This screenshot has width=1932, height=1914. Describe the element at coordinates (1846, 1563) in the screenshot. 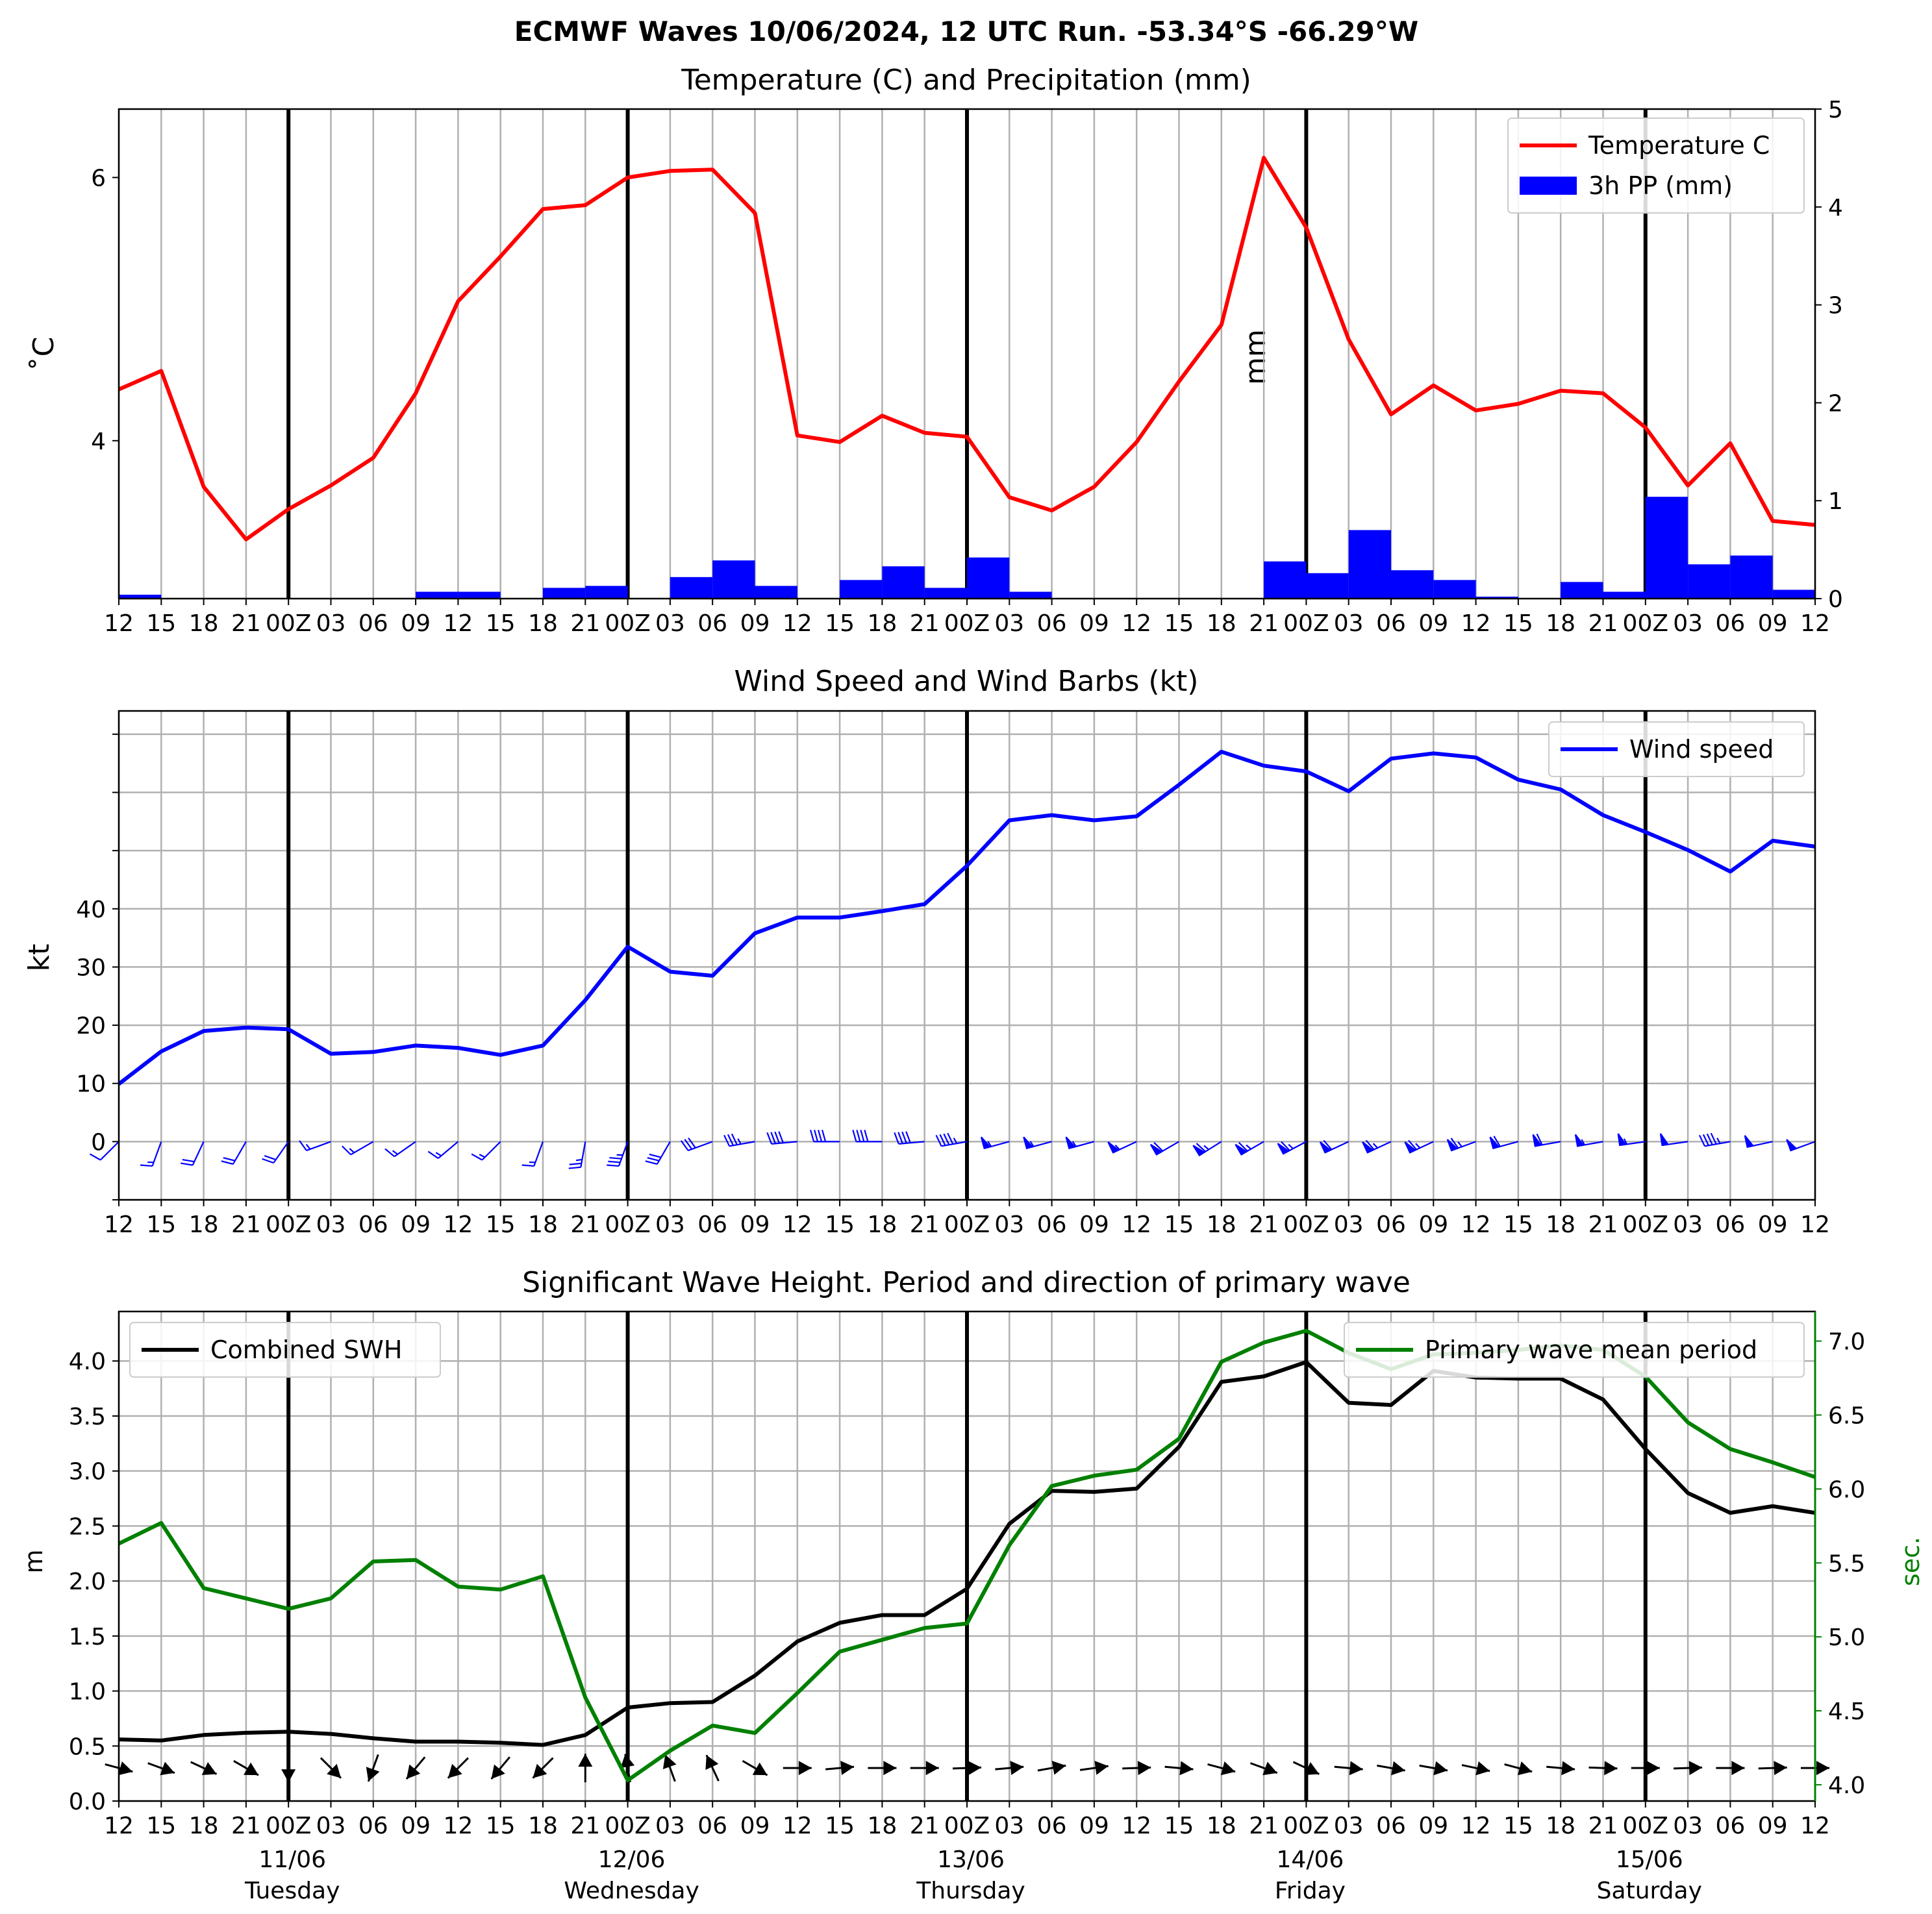

I see `y2-tick-label: 5.5` at that location.